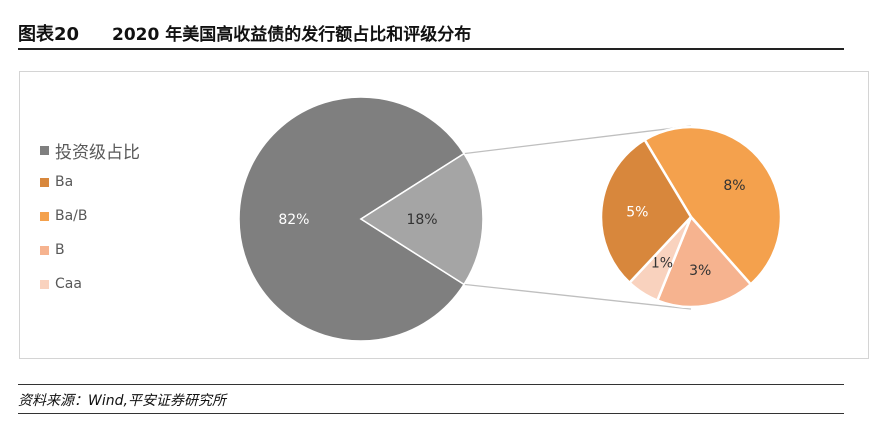 The width and height of the screenshot is (888, 422). I want to click on legend-item-ba: Ba, so click(56, 182).